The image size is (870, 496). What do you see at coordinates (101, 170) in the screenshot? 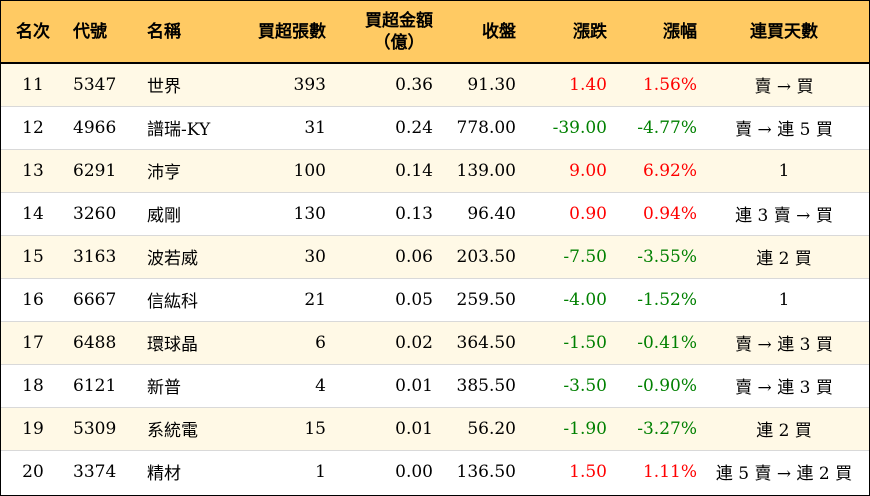
I see `code-cell: 6291` at bounding box center [101, 170].